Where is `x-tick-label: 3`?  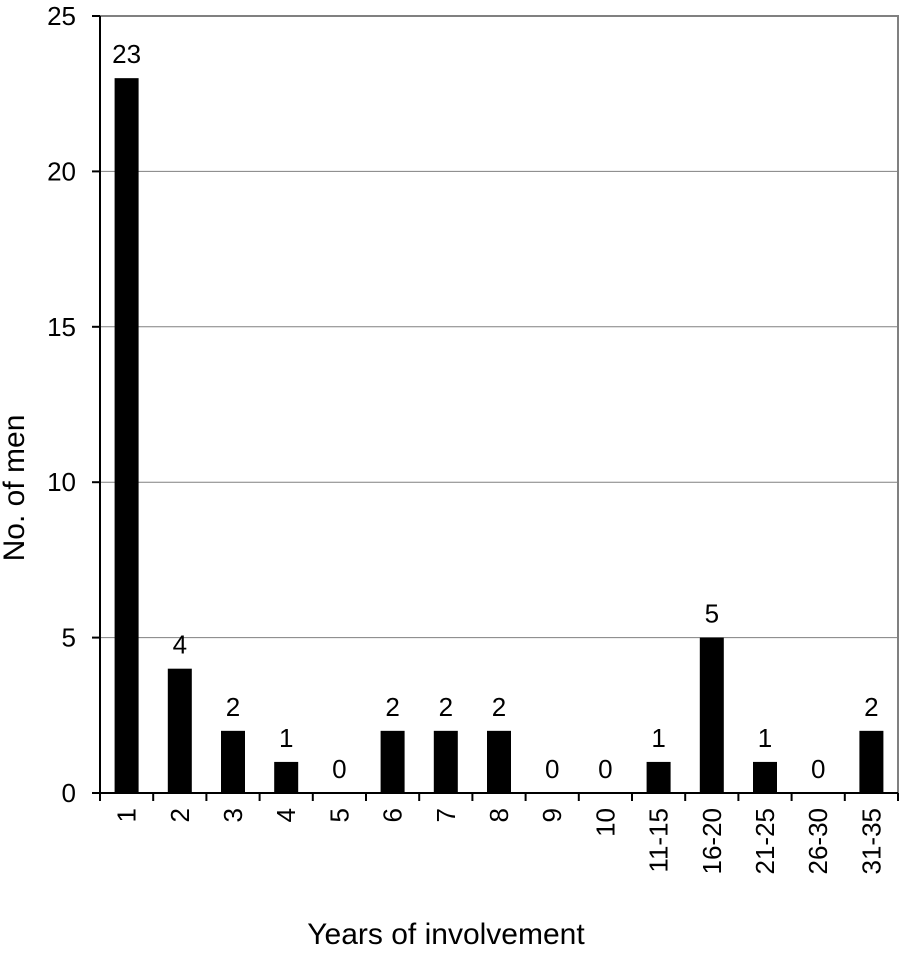 x-tick-label: 3 is located at coordinates (233, 815).